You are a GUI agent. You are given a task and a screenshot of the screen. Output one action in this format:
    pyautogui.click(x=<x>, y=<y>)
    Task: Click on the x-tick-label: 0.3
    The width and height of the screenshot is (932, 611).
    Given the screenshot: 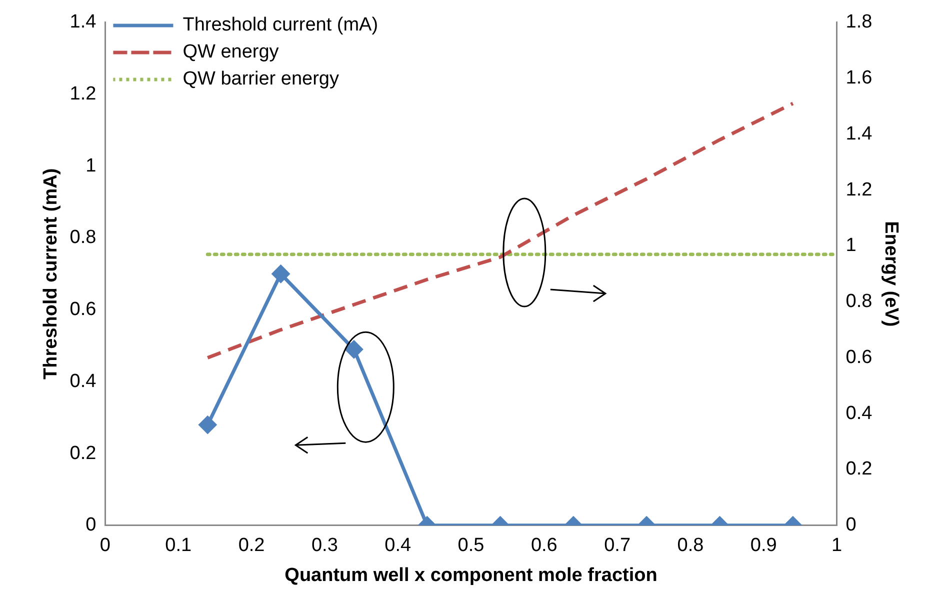 What is the action you would take?
    pyautogui.click(x=324, y=545)
    